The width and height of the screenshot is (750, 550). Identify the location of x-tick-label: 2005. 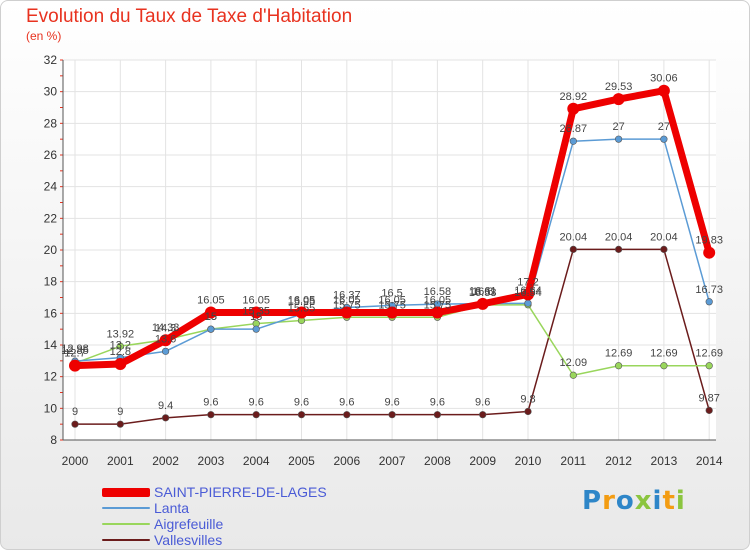
(301, 461).